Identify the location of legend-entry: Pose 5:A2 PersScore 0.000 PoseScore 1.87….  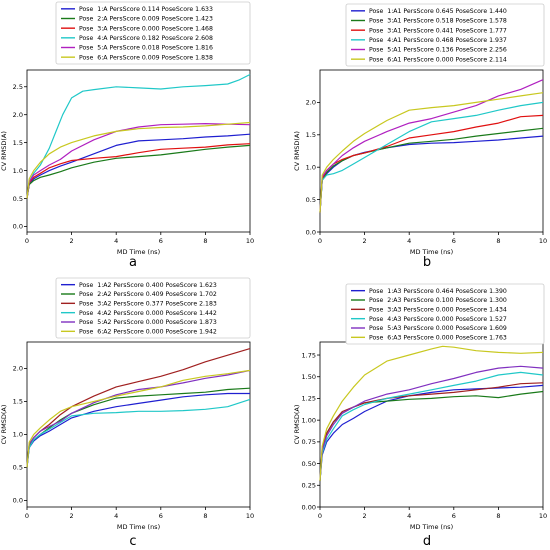
(148, 322).